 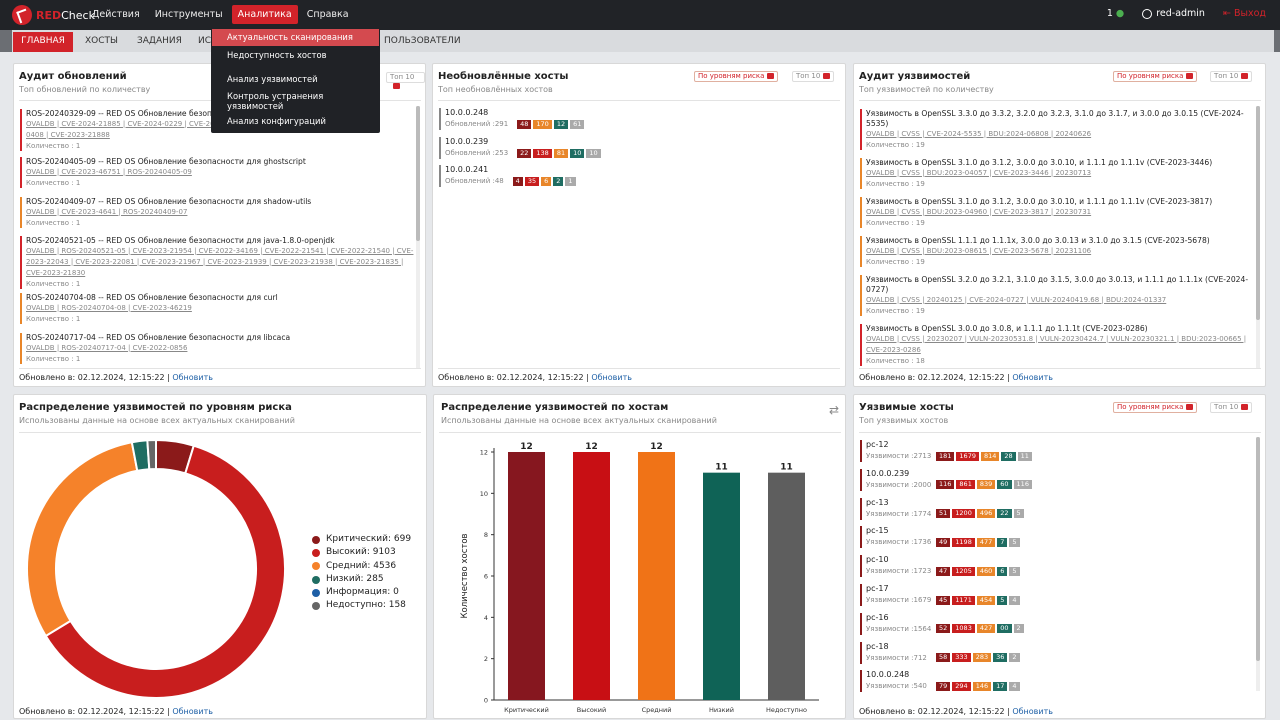 I want to click on host-row: 10.0.0.248 Обновлений :291 48 170 12 61, so click(x=512, y=119).